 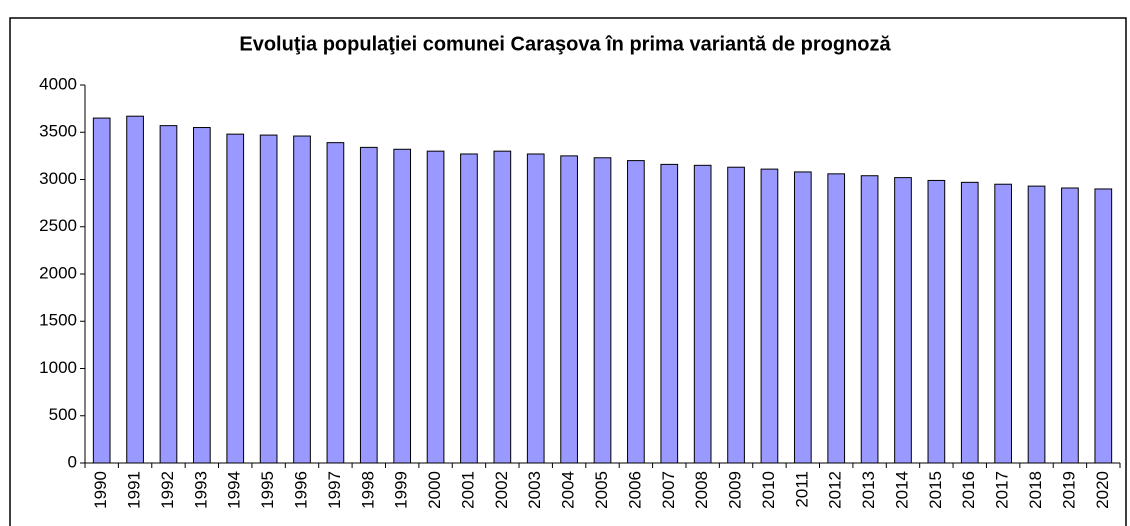 I want to click on y-tick-label: 4000, so click(x=58, y=83).